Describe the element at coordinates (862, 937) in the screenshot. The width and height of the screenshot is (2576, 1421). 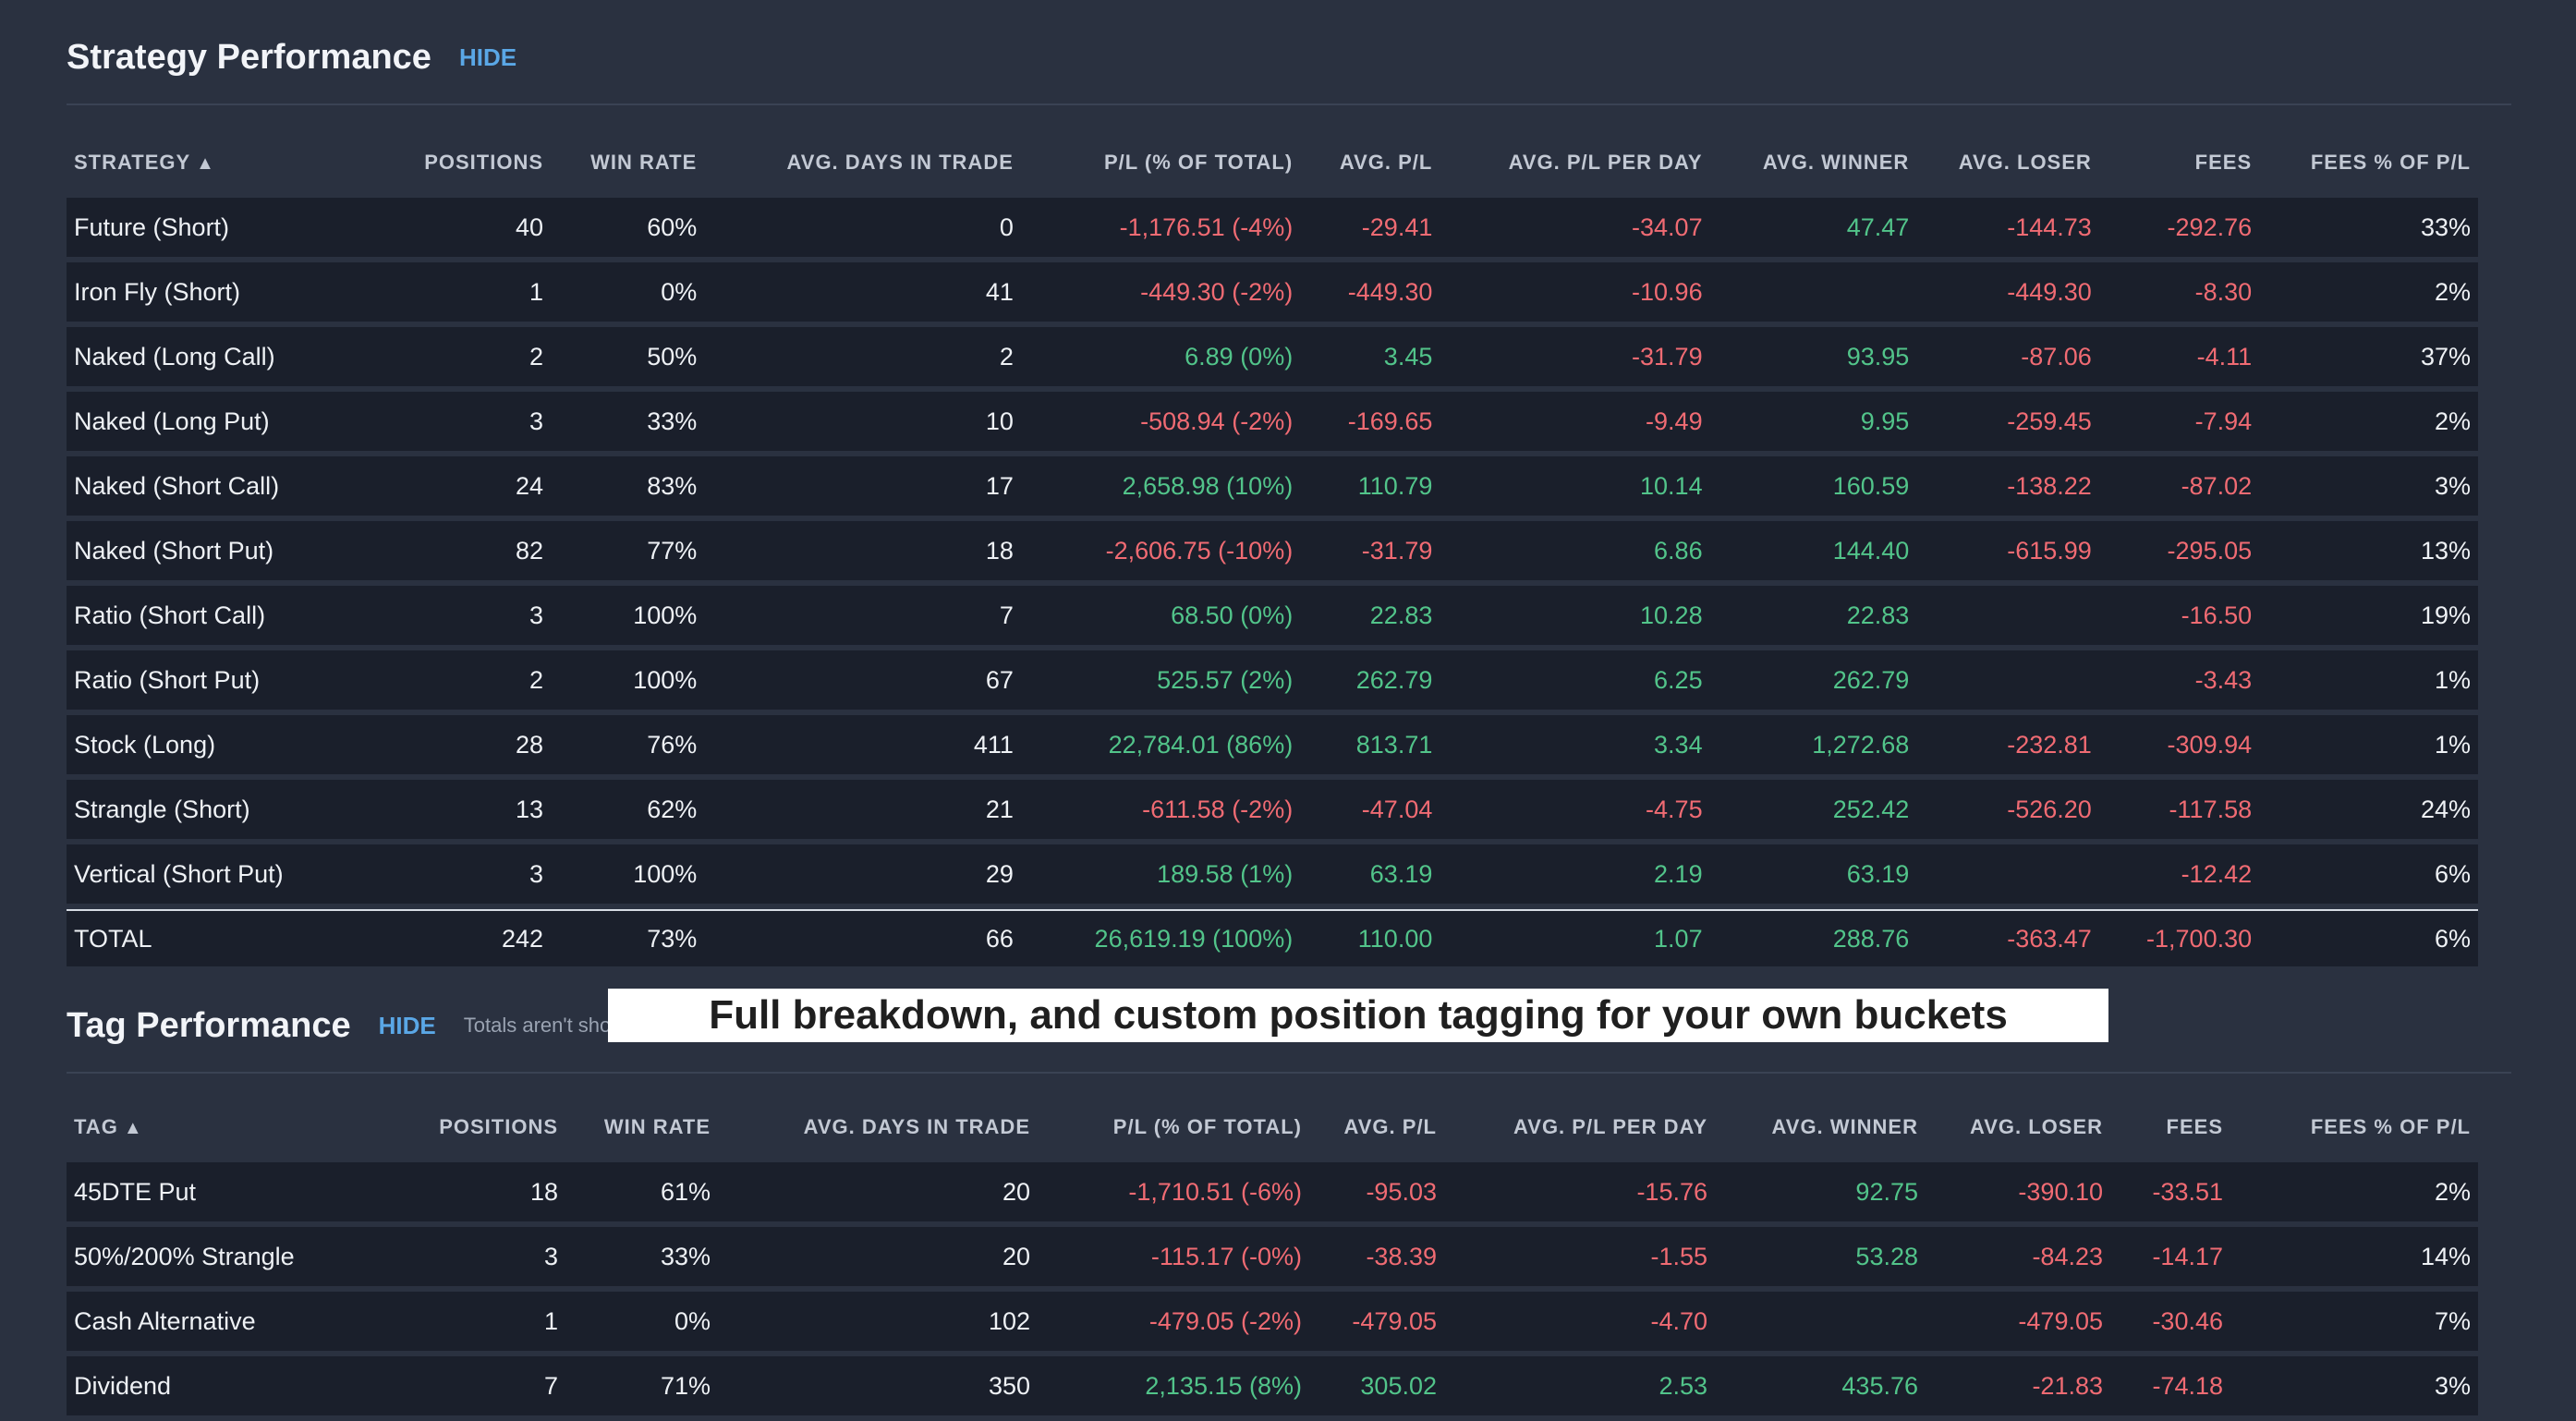
I see `cell-avg-days: 66` at that location.